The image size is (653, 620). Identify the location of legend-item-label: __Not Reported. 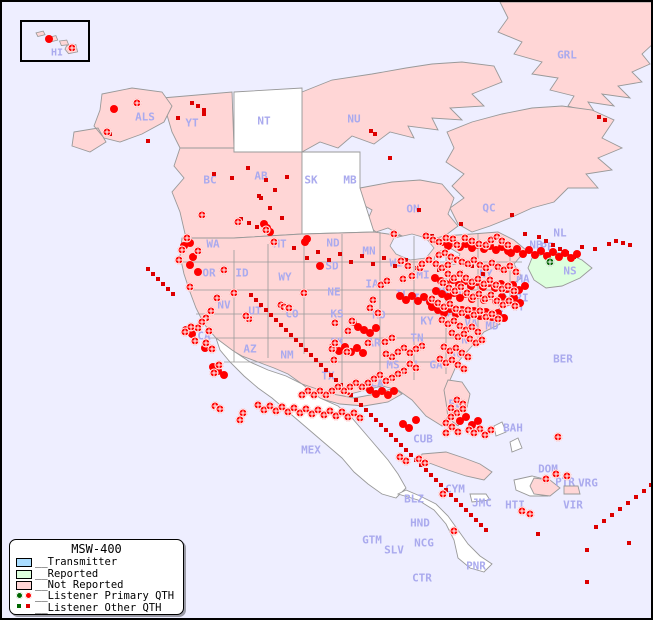
(79, 584).